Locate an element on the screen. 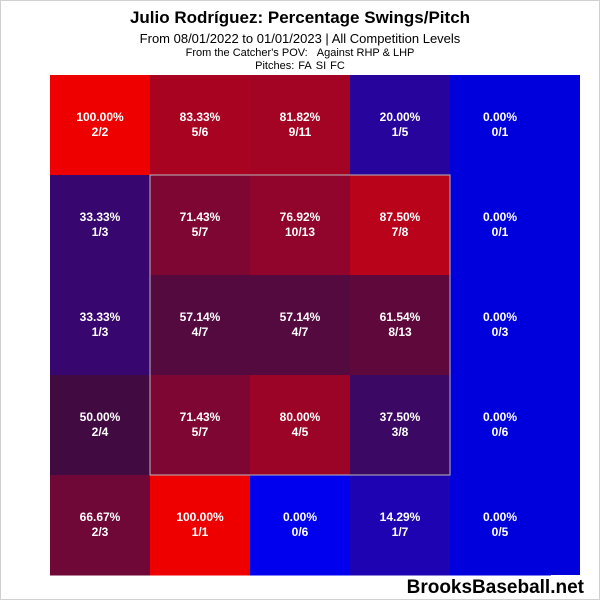  cell-percent-label: 37.50% is located at coordinates (400, 417).